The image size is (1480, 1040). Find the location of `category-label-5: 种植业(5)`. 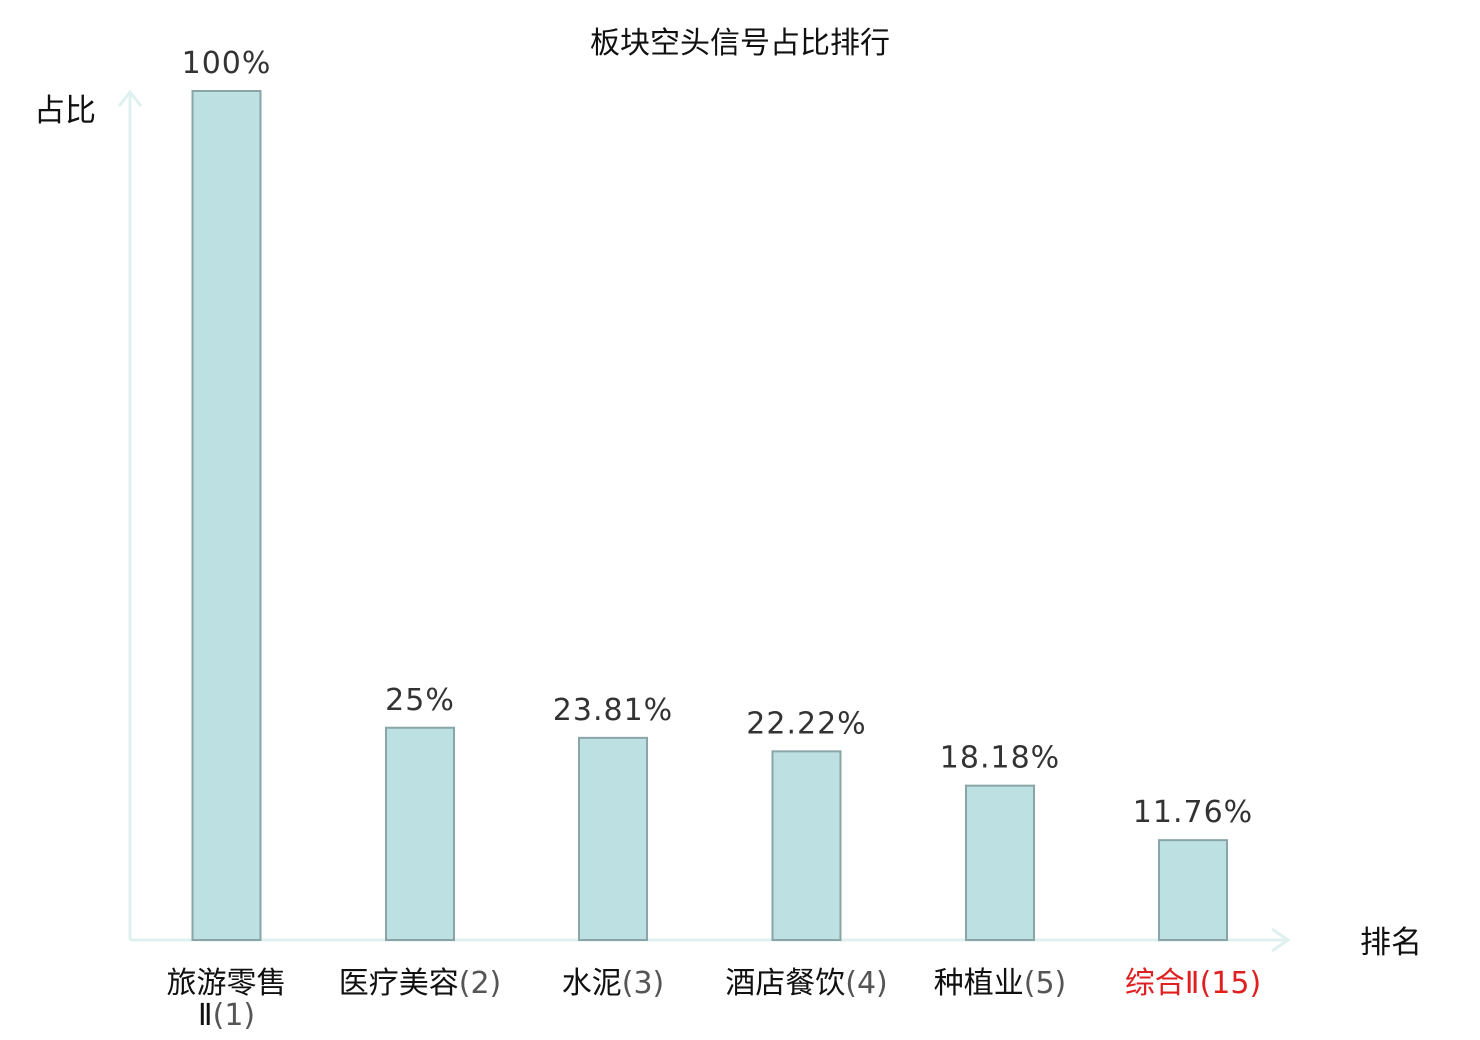

category-label-5: 种植业(5) is located at coordinates (1000, 983).